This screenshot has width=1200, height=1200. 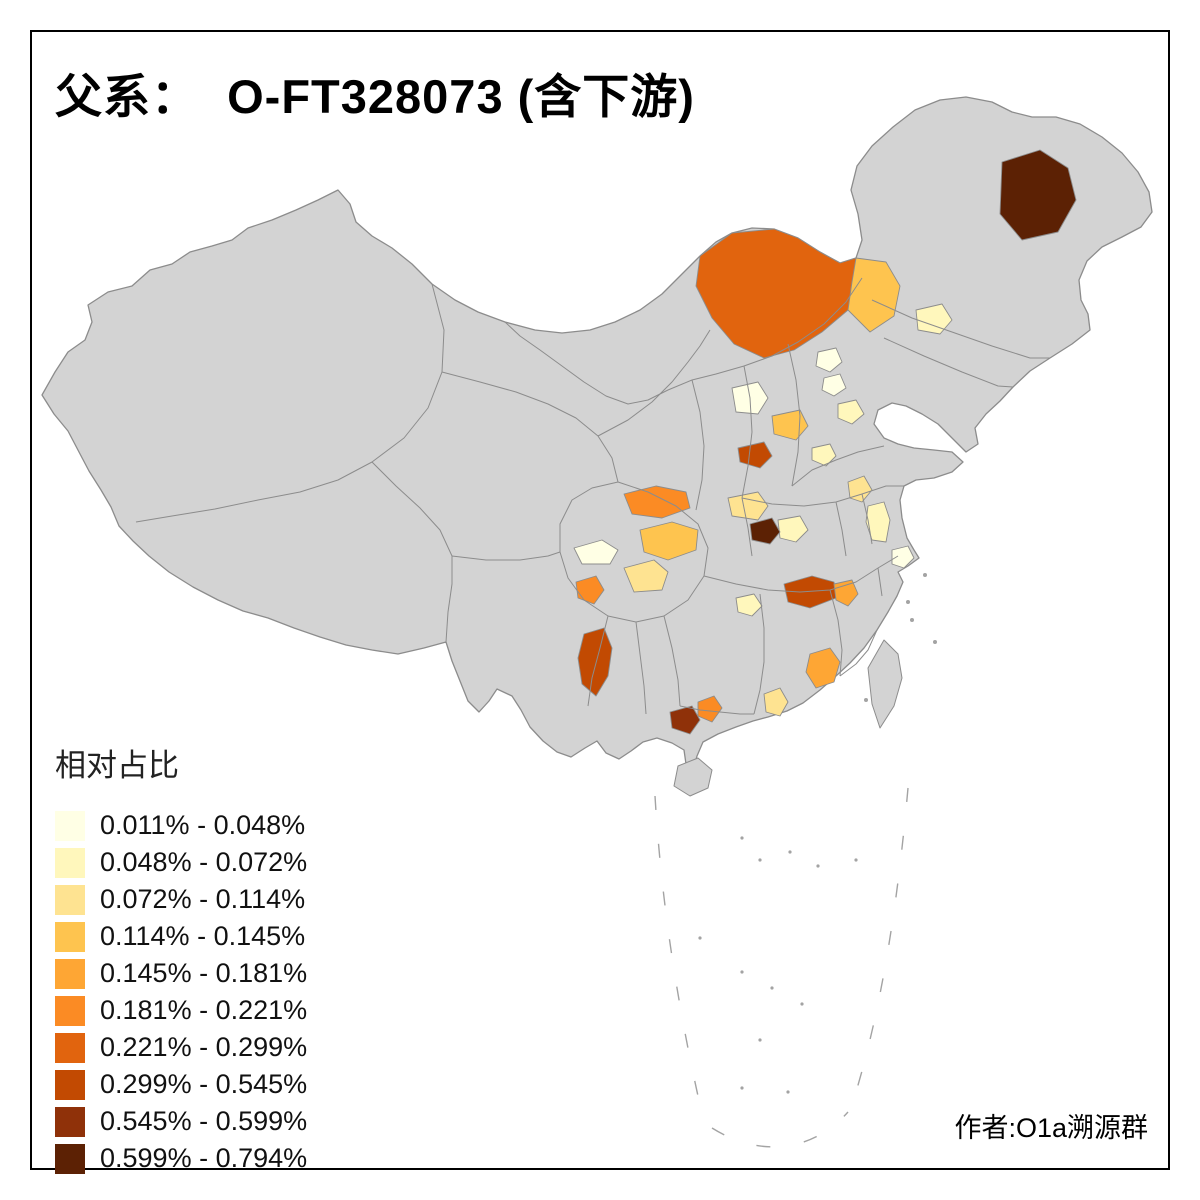 I want to click on legend-row: 0.545% - 0.599%, so click(x=181, y=1121).